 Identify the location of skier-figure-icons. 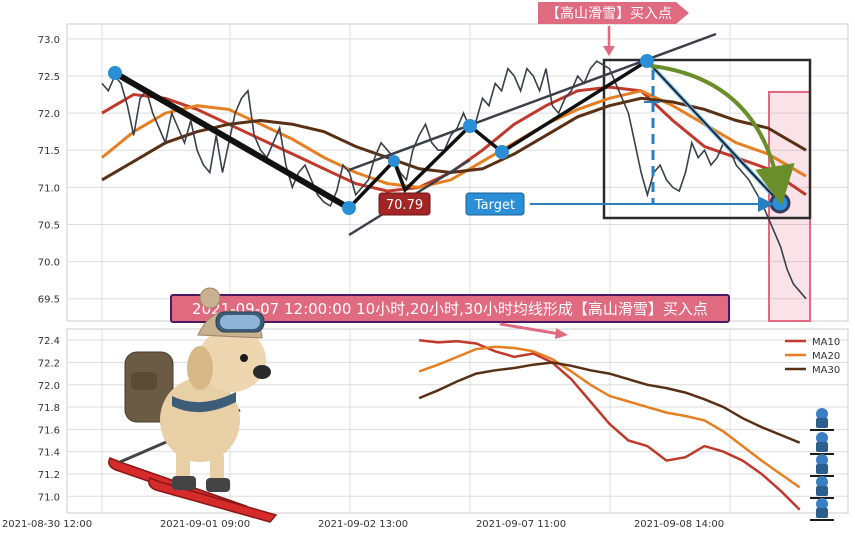
(822, 464).